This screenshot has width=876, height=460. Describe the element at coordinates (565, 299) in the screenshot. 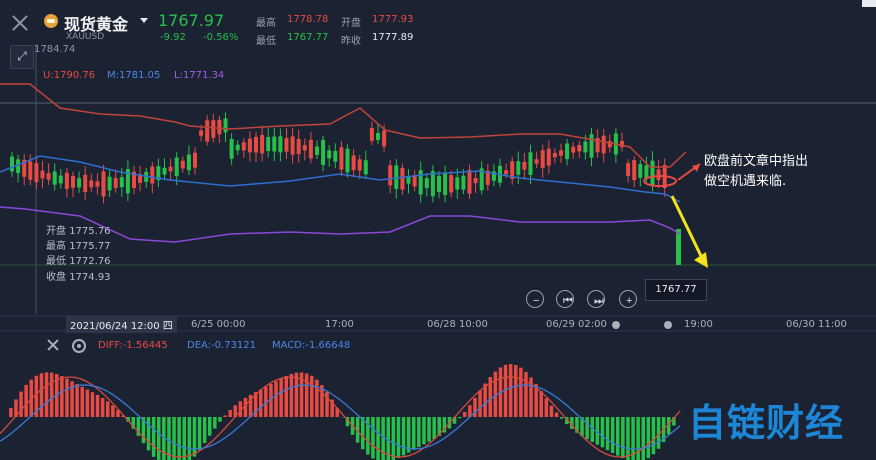

I see `scroll-start-button: ⏮` at that location.